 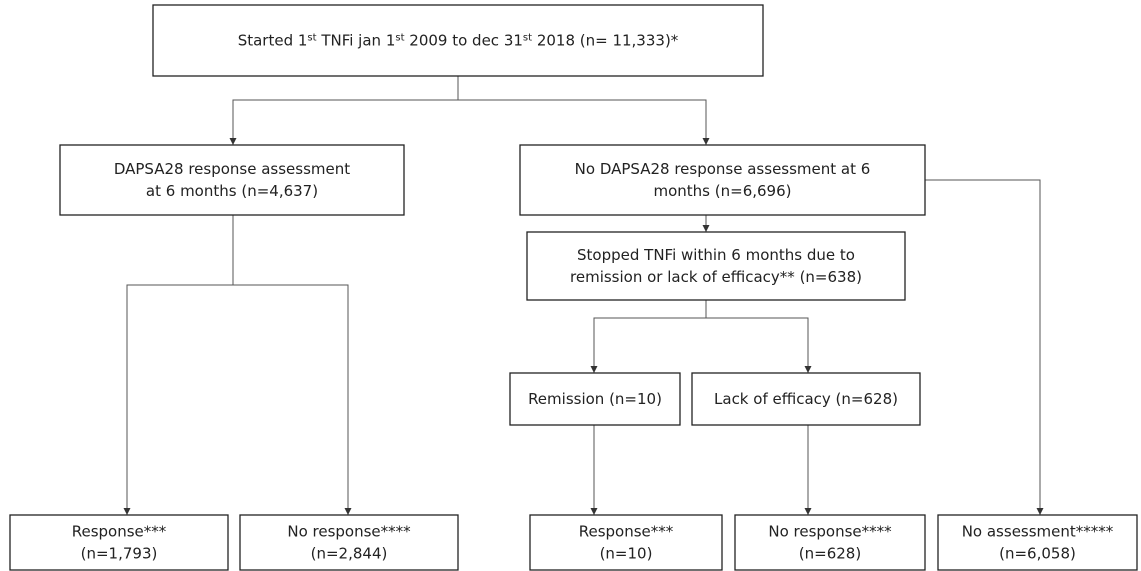 What do you see at coordinates (464, 41) in the screenshot?
I see `text-segment: 2009 to dec 31` at bounding box center [464, 41].